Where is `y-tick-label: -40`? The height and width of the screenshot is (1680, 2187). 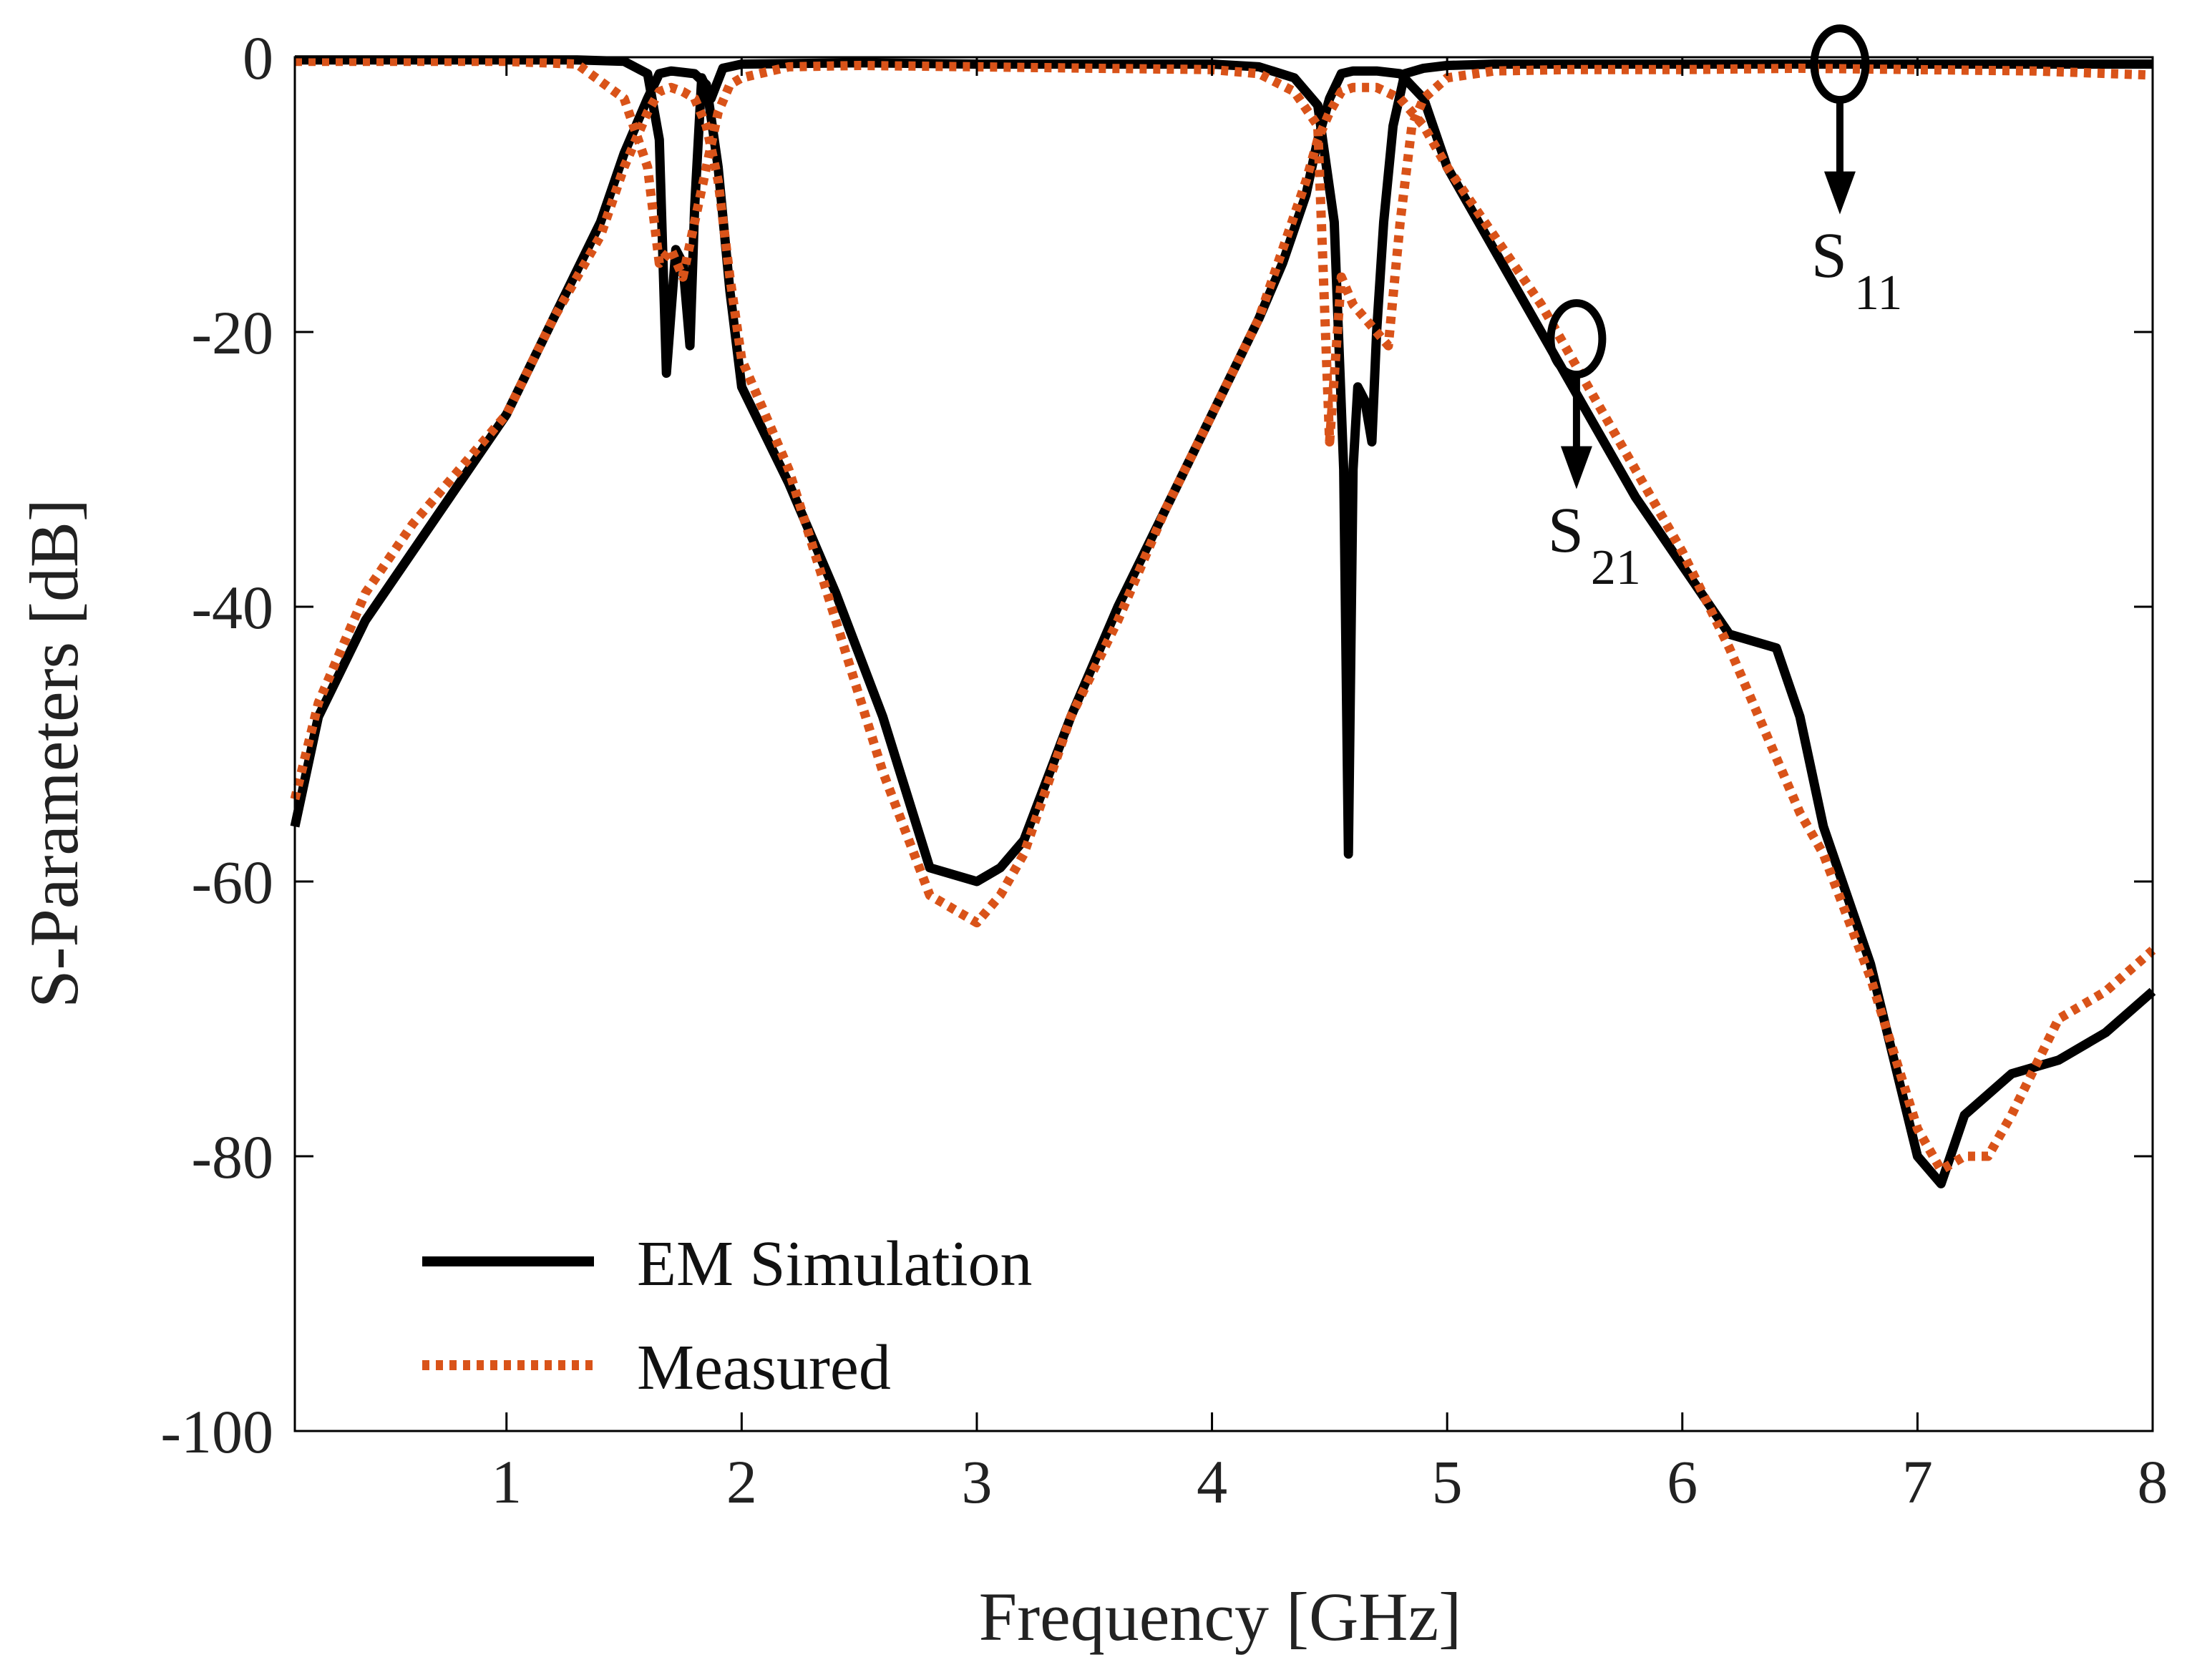
y-tick-label: -40 is located at coordinates (232, 607).